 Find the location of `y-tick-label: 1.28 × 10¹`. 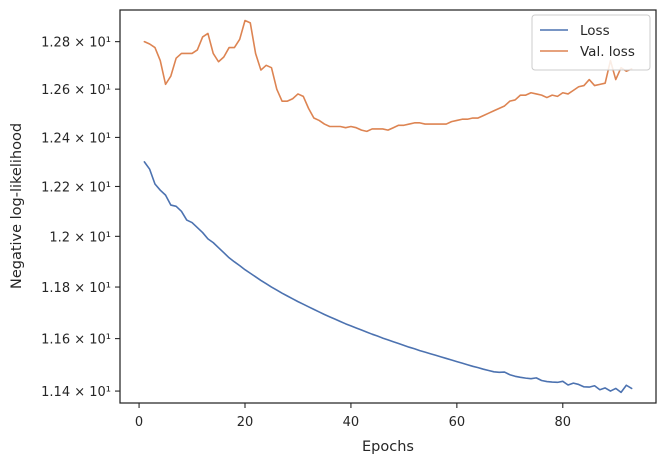

y-tick-label: 1.28 × 10¹ is located at coordinates (76, 43).